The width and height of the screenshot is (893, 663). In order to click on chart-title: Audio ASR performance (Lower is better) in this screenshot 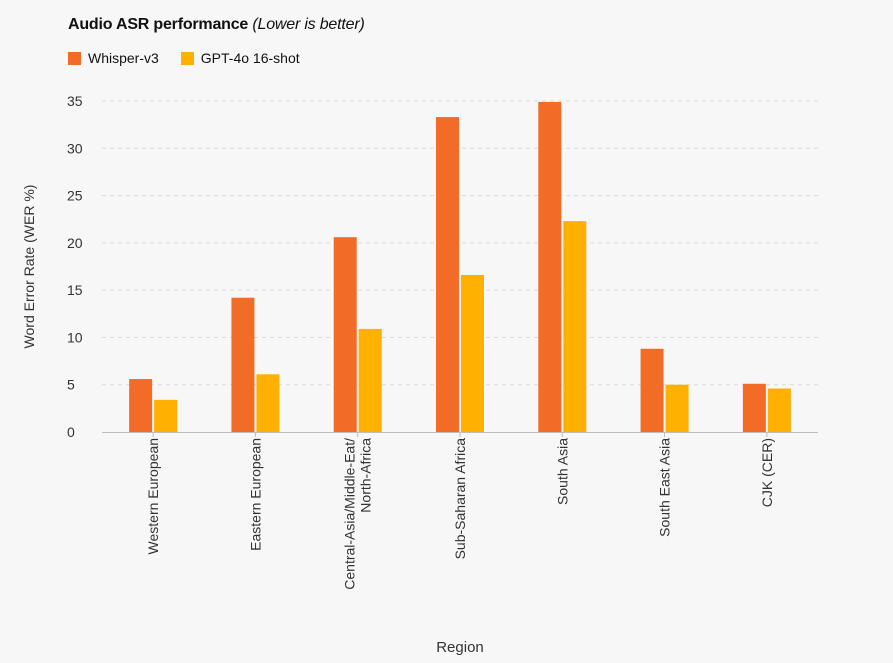, I will do `click(216, 25)`.